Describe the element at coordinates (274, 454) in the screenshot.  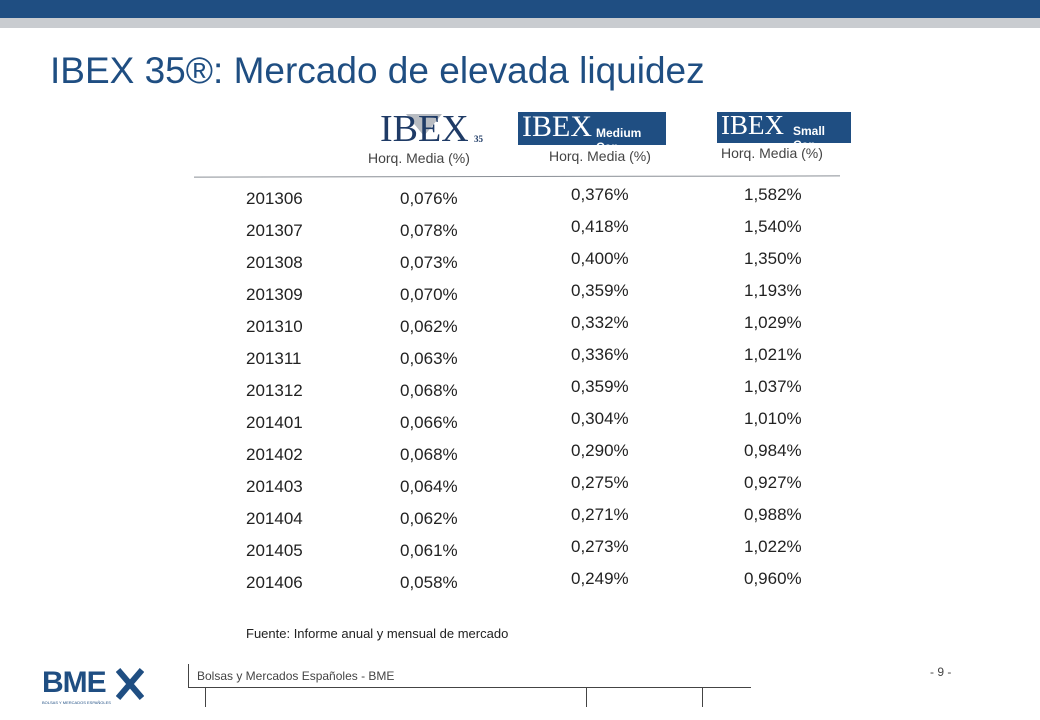
I see `cell-period: 201402` at that location.